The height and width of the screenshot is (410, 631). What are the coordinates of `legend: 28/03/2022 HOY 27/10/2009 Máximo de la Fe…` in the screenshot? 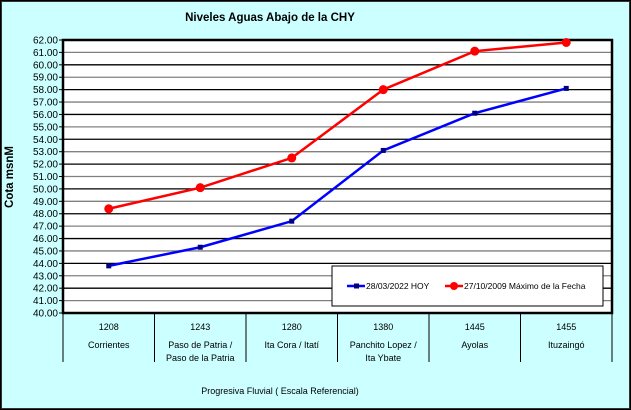 It's located at (467, 286).